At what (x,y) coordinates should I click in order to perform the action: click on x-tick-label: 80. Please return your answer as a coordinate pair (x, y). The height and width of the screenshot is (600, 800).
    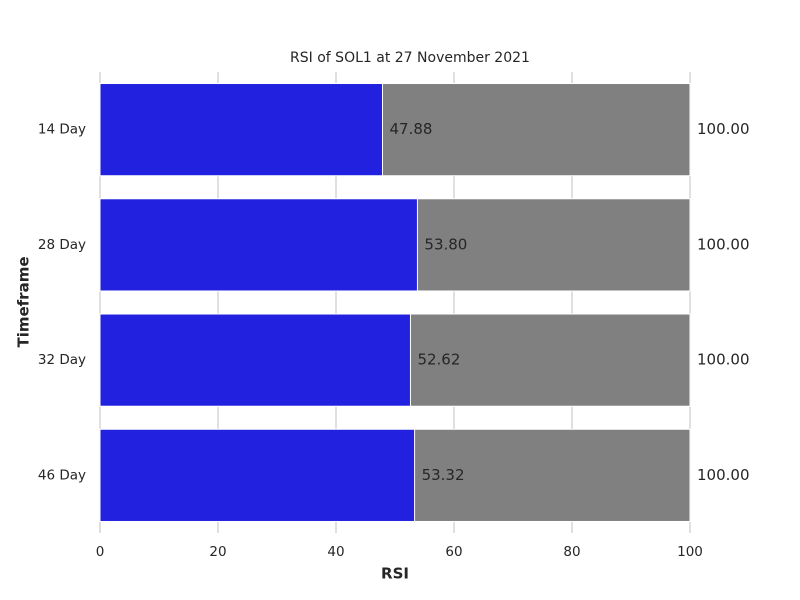
    Looking at the image, I should click on (571, 552).